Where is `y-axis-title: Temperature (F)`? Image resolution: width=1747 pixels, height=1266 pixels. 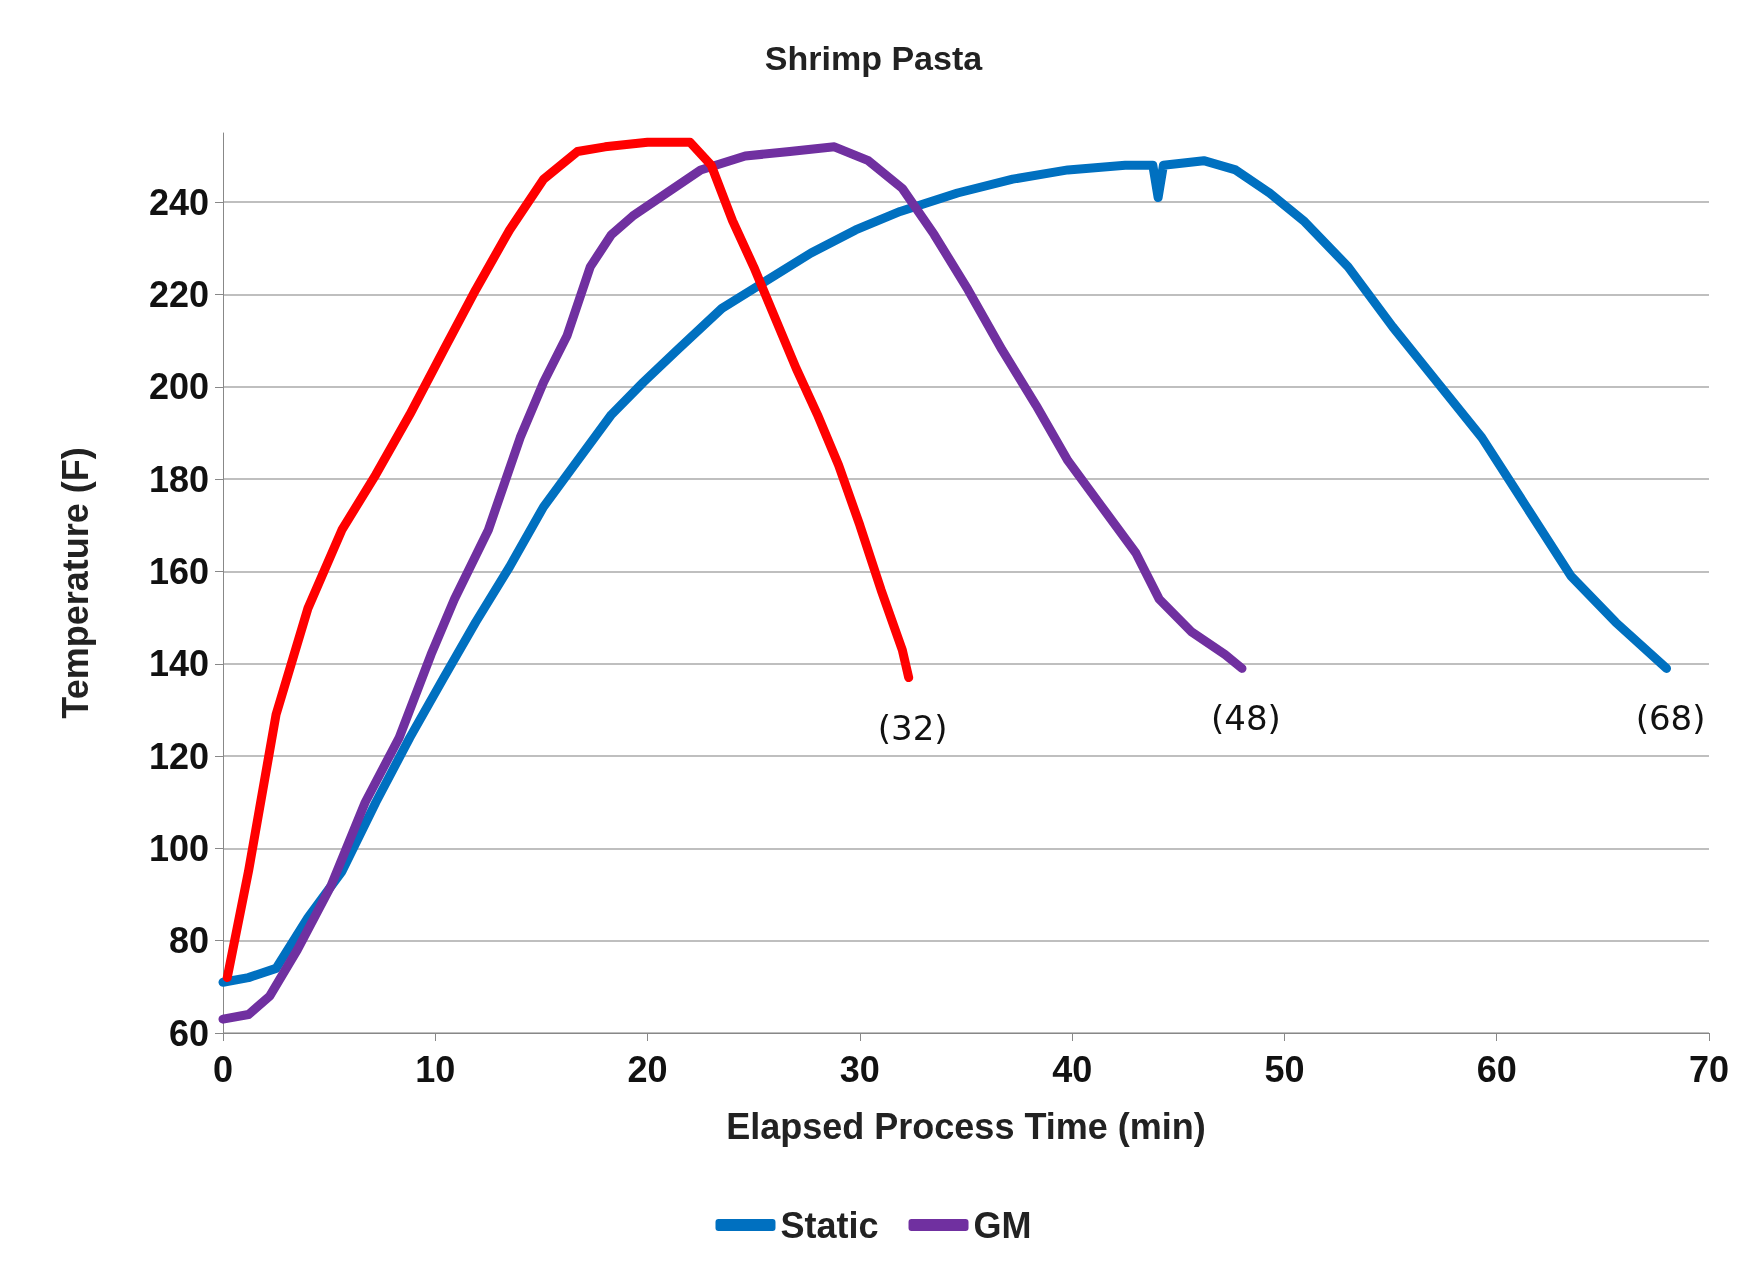
y-axis-title: Temperature (F) is located at coordinates (75, 583).